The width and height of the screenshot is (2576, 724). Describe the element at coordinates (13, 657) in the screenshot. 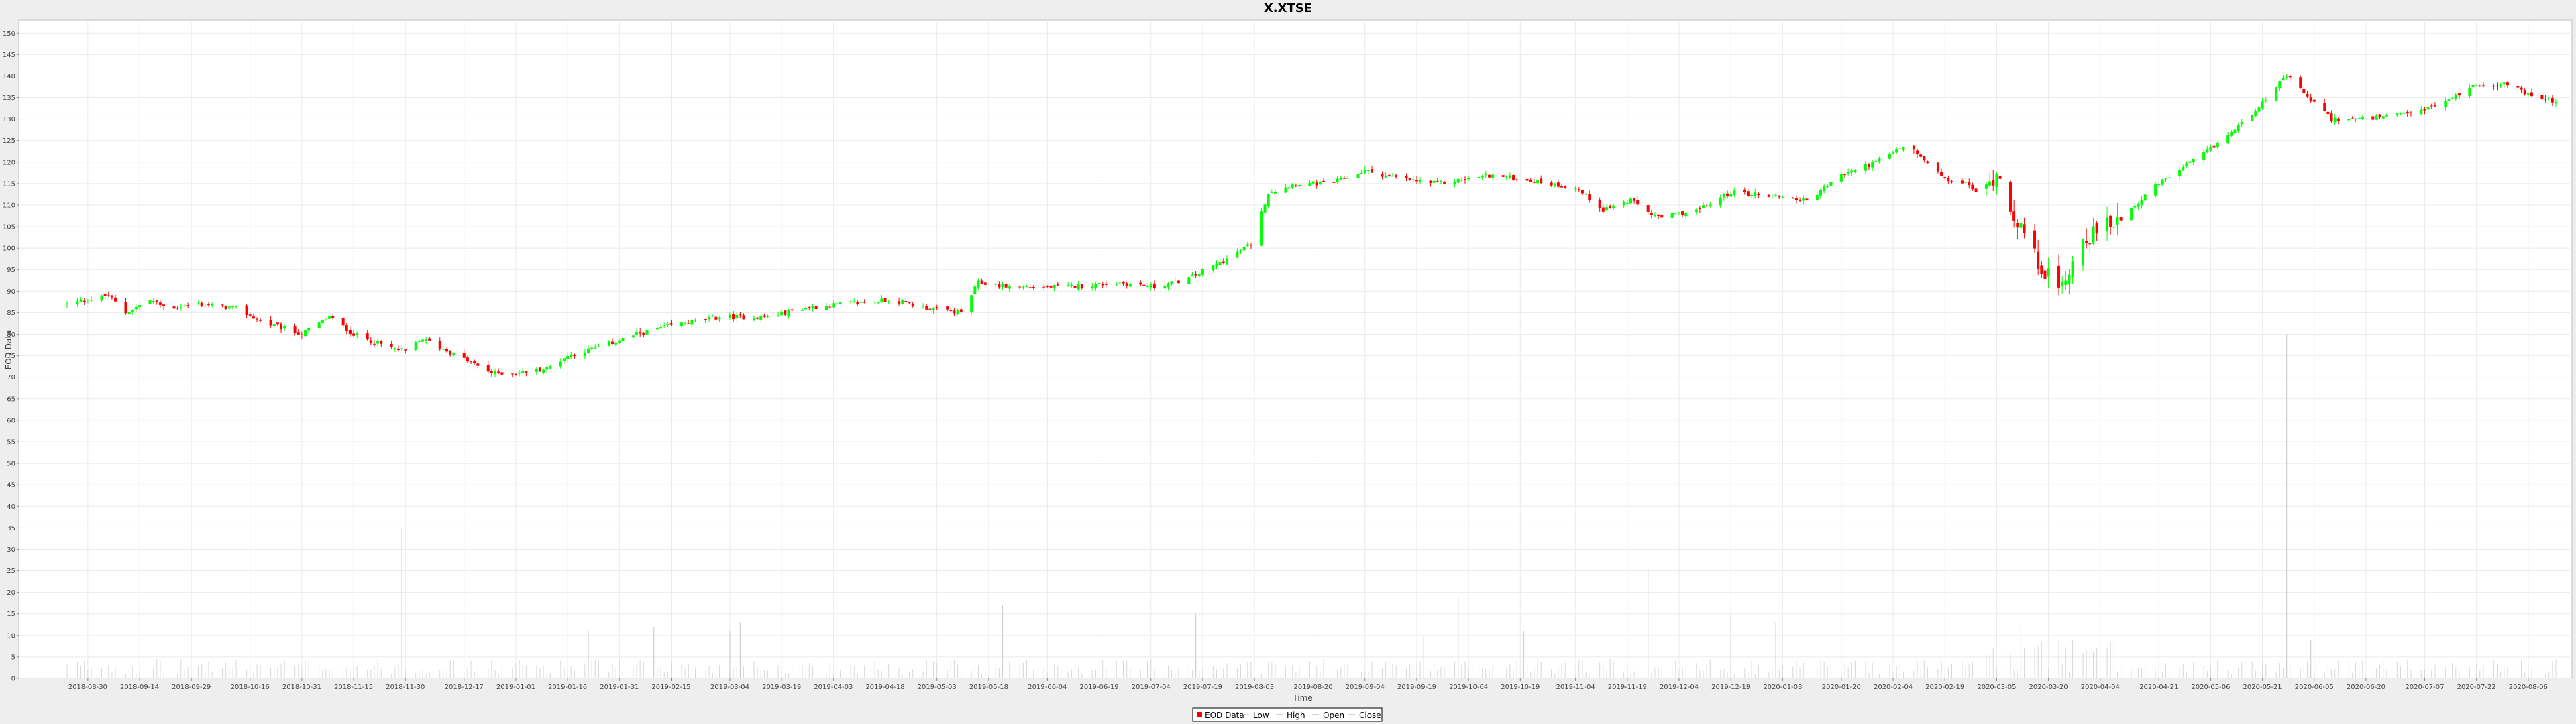

I see `y-tick-label: 5` at that location.